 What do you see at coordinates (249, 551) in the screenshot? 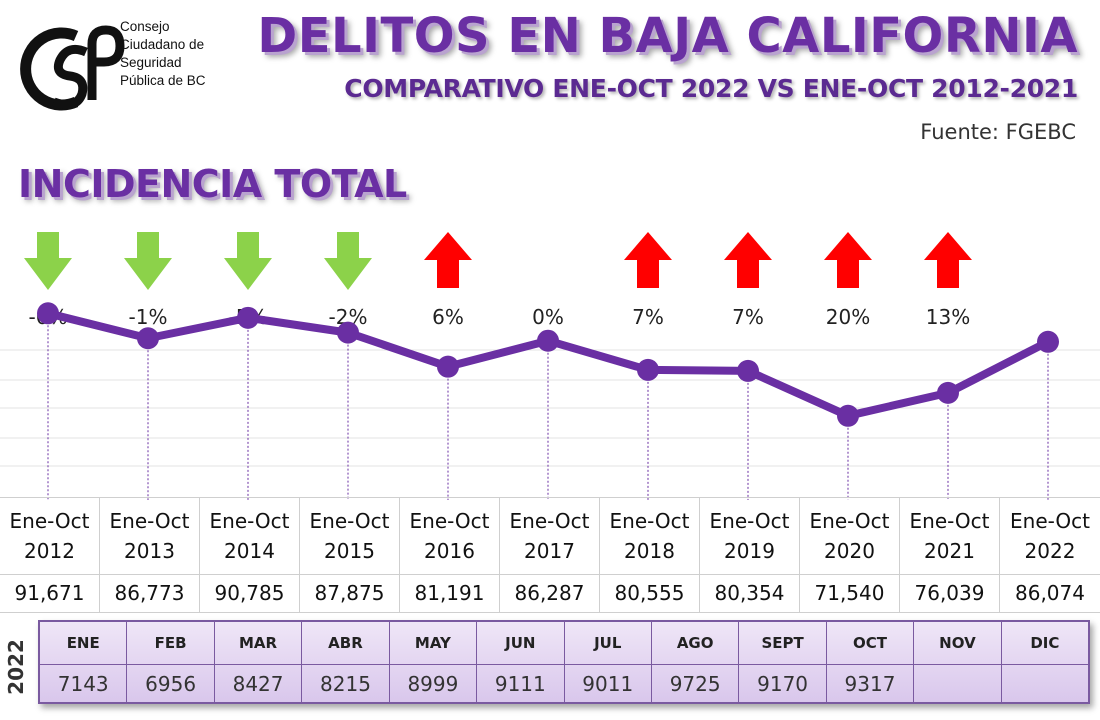
I see `x-tick-label-line: 2014` at bounding box center [249, 551].